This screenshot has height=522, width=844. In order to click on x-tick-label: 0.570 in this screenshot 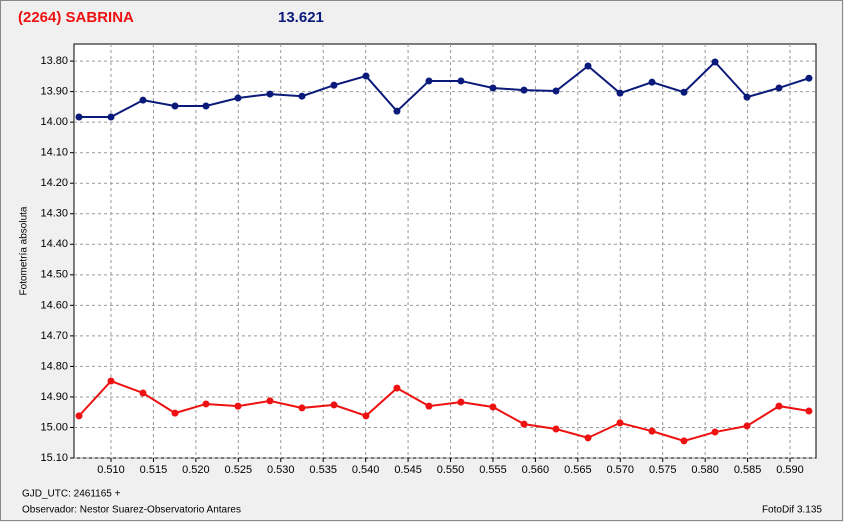, I will do `click(621, 470)`.